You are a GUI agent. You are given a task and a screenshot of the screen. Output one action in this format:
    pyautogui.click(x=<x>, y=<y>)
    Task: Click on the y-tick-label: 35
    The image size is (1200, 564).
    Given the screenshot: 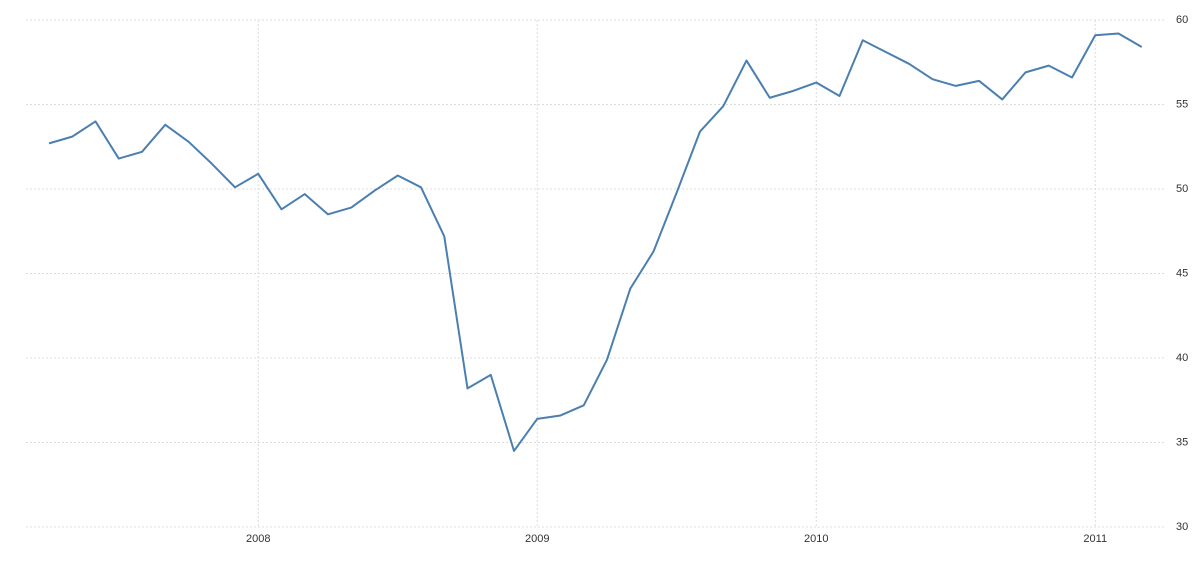 What is the action you would take?
    pyautogui.click(x=1182, y=442)
    